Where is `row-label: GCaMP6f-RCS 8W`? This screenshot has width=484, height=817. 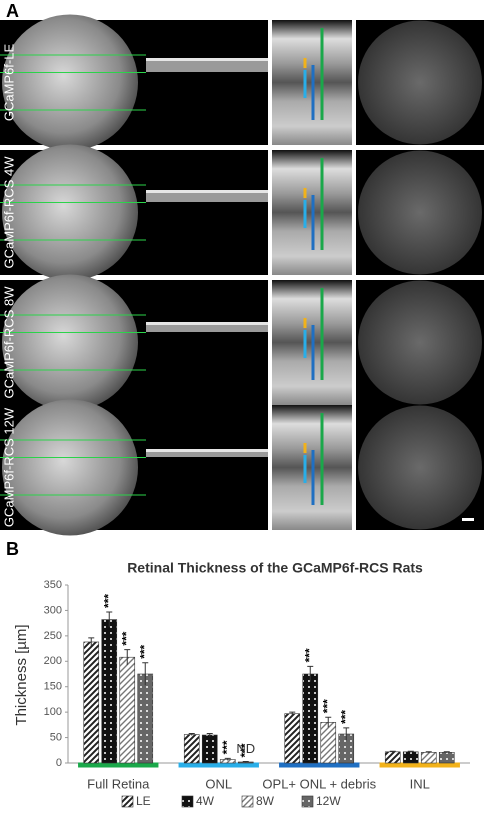 row-label: GCaMP6f-RCS 8W is located at coordinates (8, 342).